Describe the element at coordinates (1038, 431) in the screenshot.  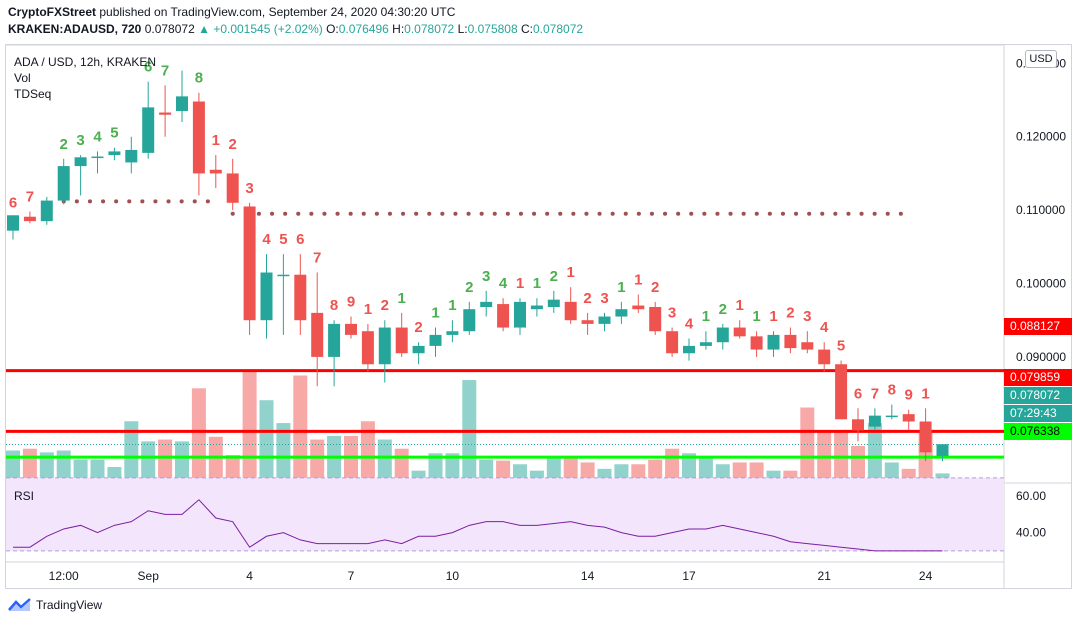
I see `support-price-tag: 0.076338` at that location.